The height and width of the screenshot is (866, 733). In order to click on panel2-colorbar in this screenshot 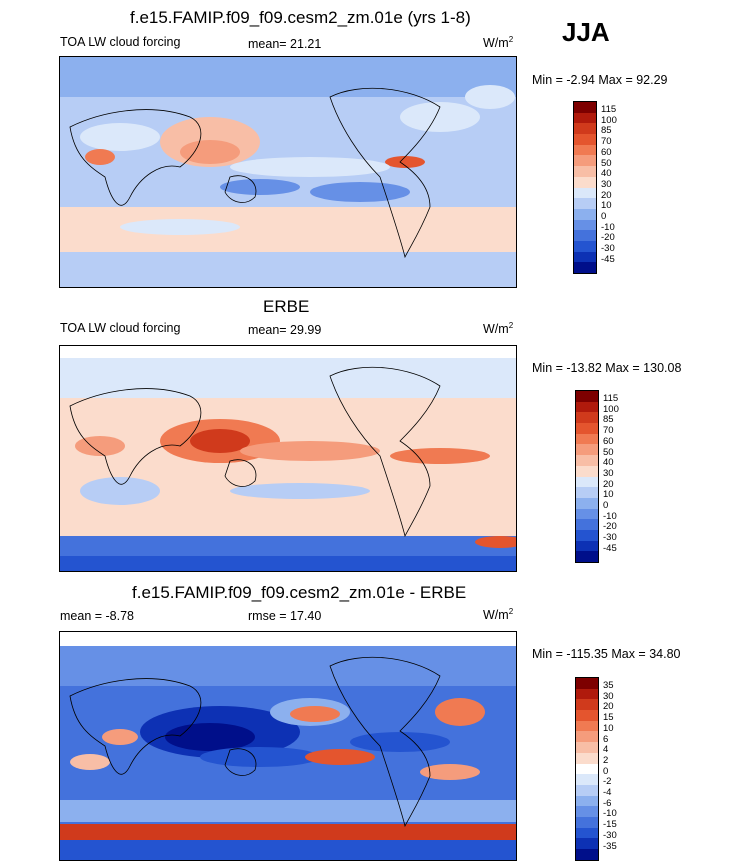, I will do `click(587, 476)`.